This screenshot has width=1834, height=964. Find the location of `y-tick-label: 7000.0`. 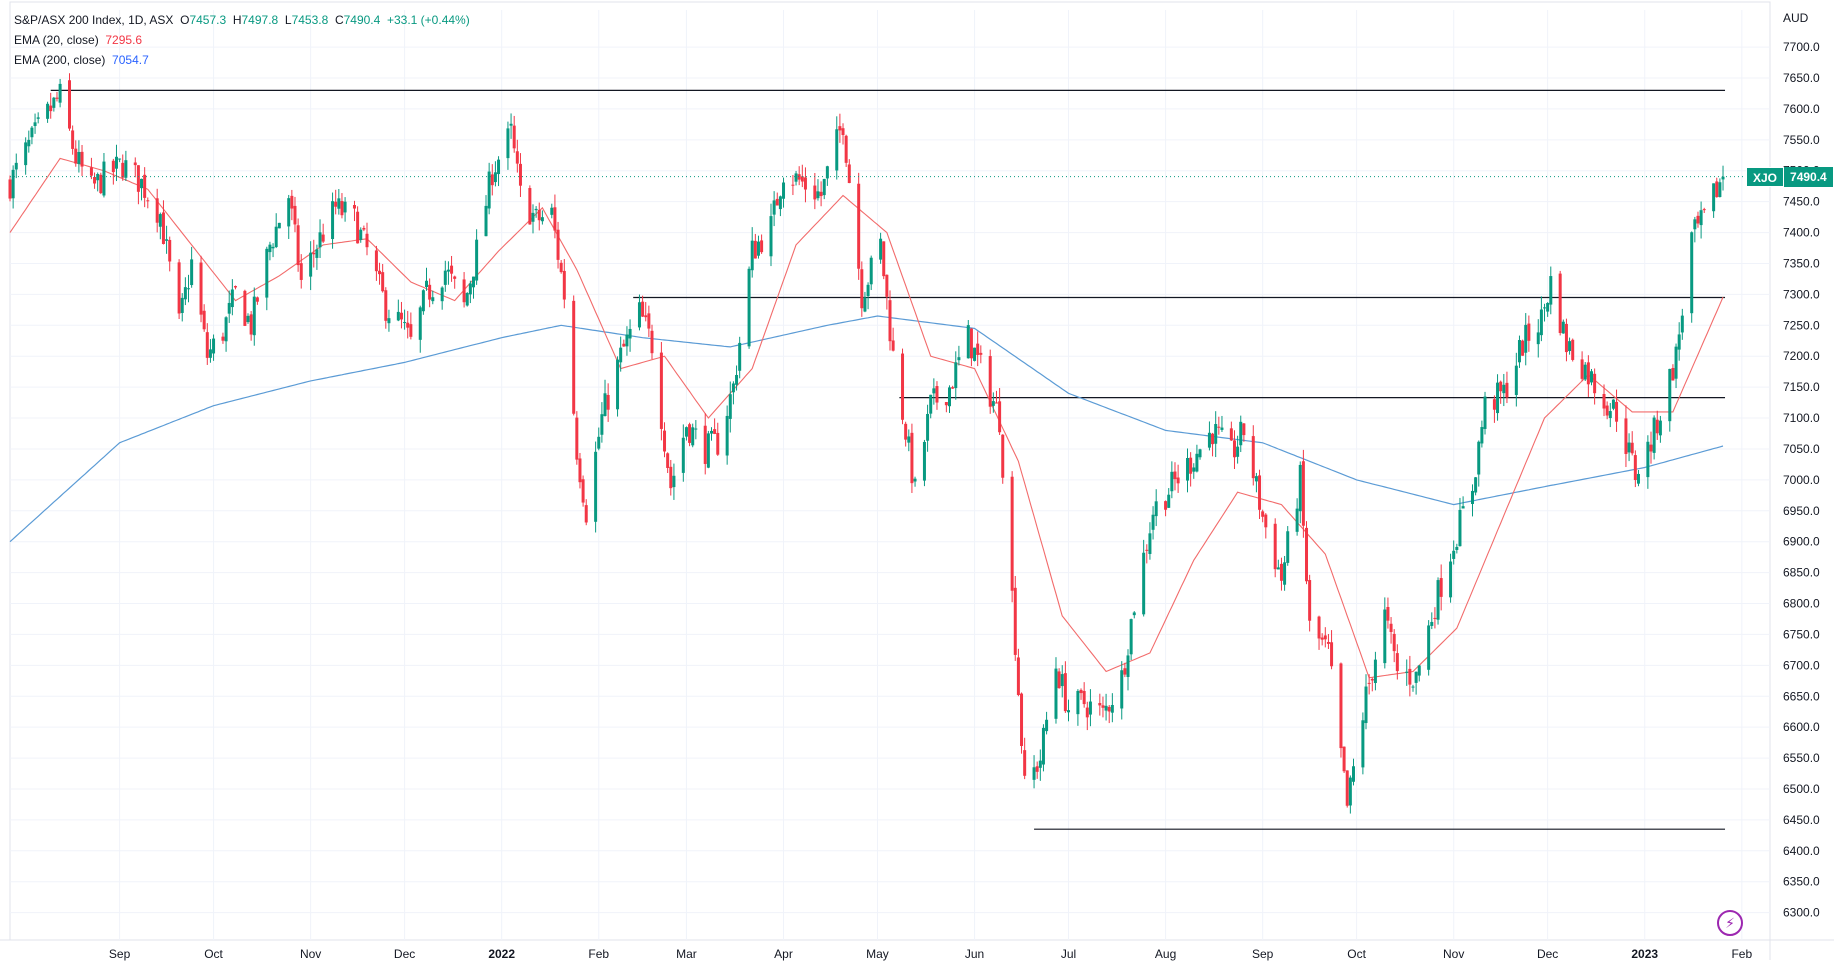

y-tick-label: 7000.0 is located at coordinates (1801, 480).